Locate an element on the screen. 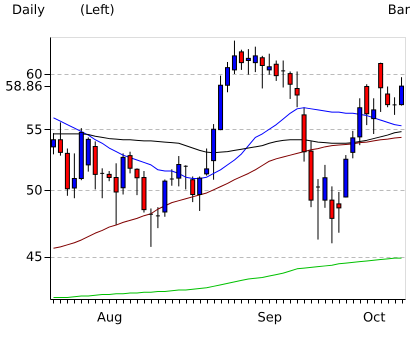 The height and width of the screenshot is (343, 417). x-tick-label: Oct is located at coordinates (374, 318).